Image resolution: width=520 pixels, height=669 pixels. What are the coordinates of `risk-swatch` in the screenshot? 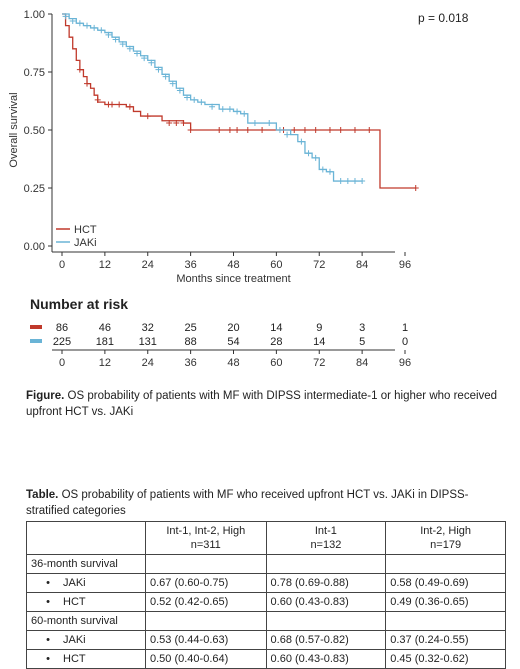 It's located at (36, 341).